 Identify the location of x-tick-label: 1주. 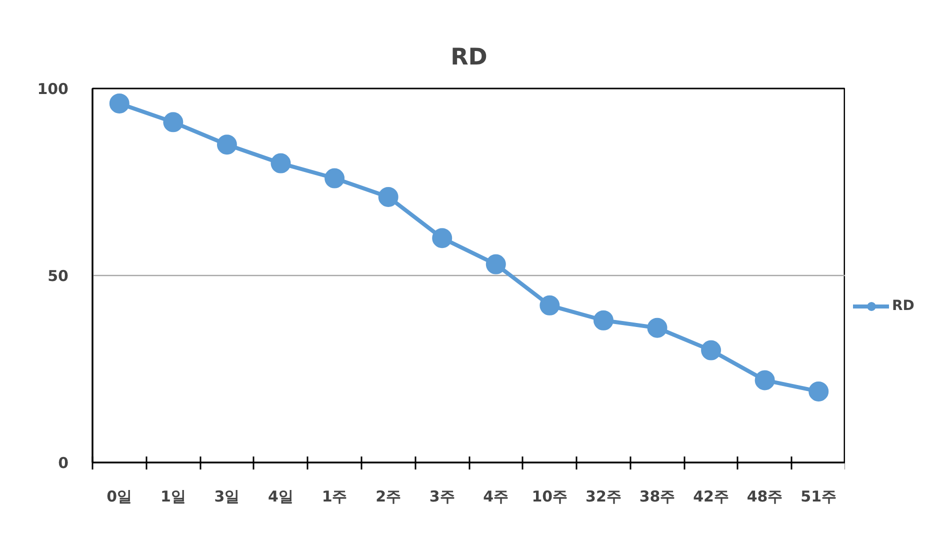
(335, 497).